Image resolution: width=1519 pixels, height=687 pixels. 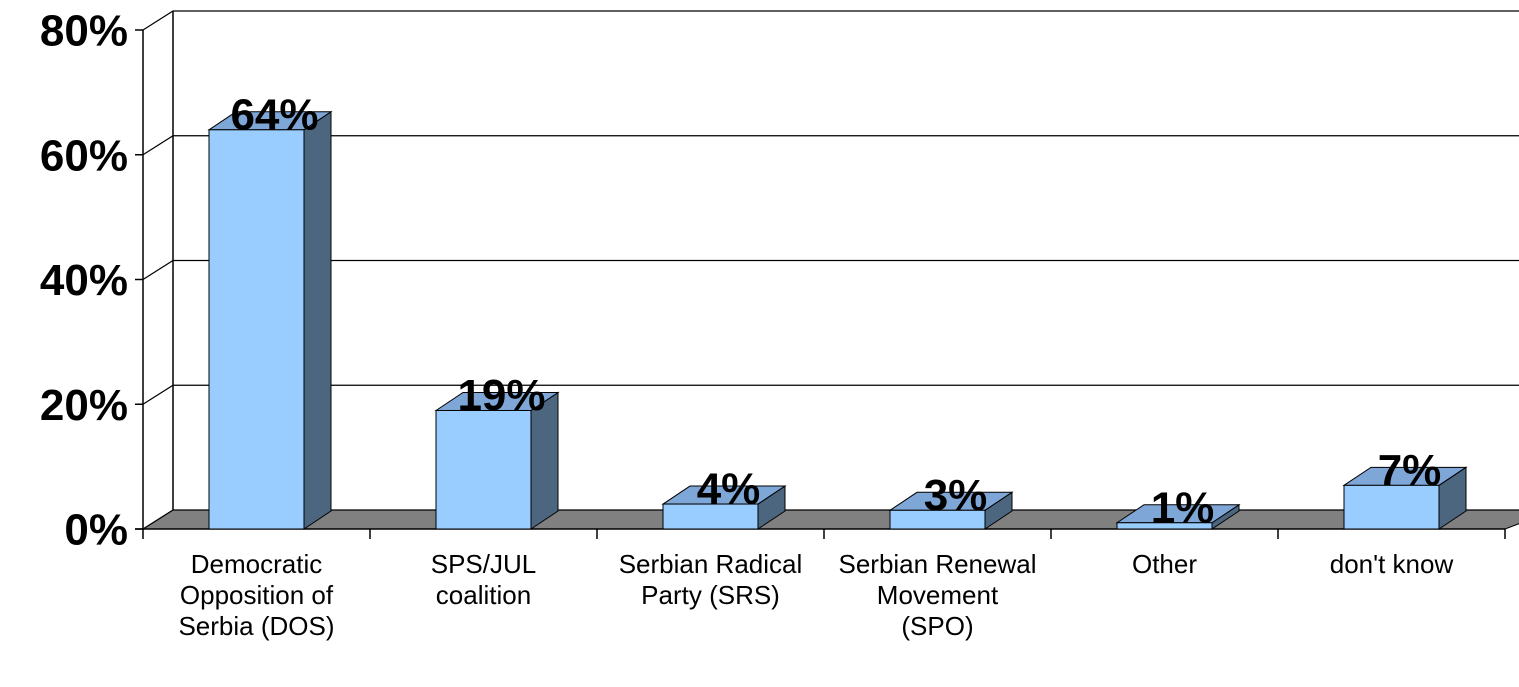 What do you see at coordinates (1164, 564) in the screenshot?
I see `x-tick-label: Other` at bounding box center [1164, 564].